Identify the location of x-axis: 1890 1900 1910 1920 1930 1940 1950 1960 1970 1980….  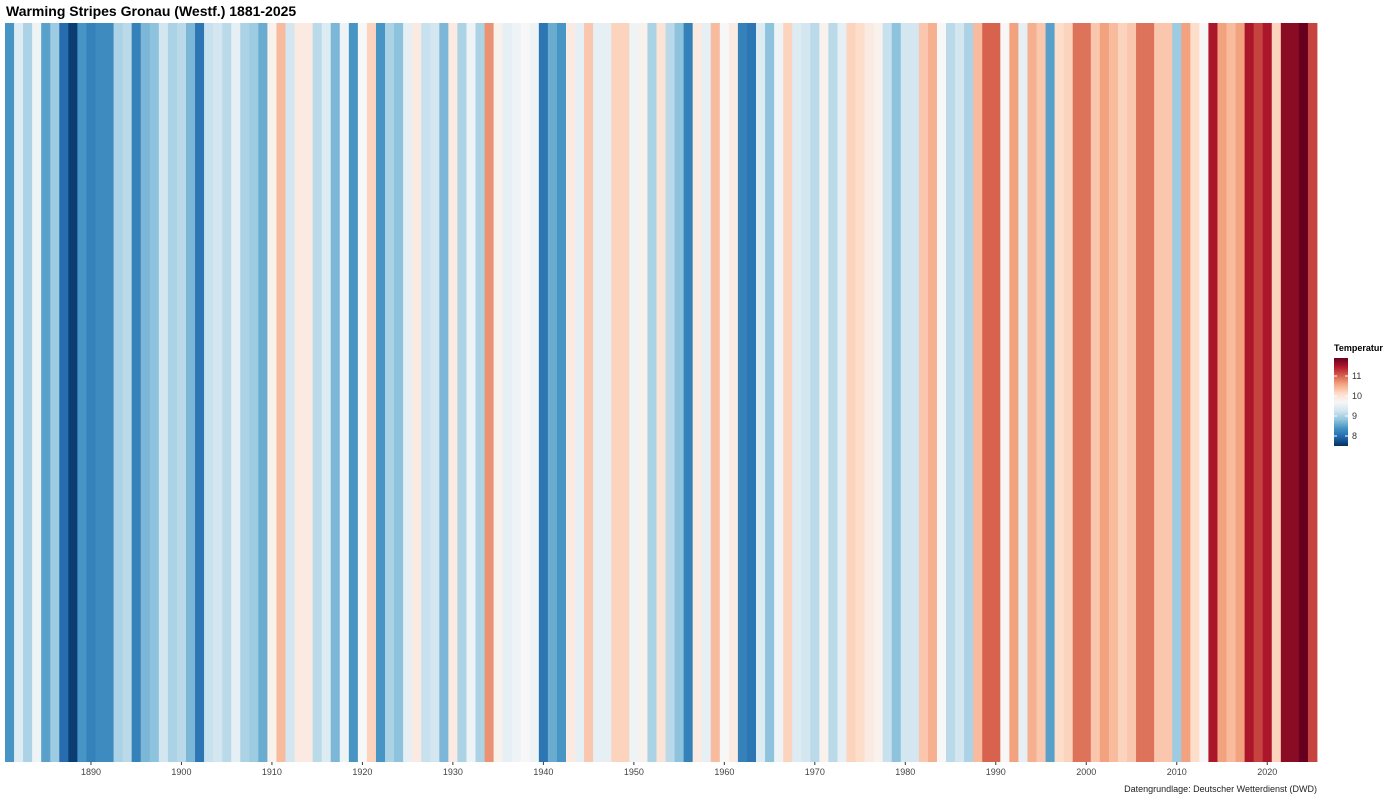
(679, 769).